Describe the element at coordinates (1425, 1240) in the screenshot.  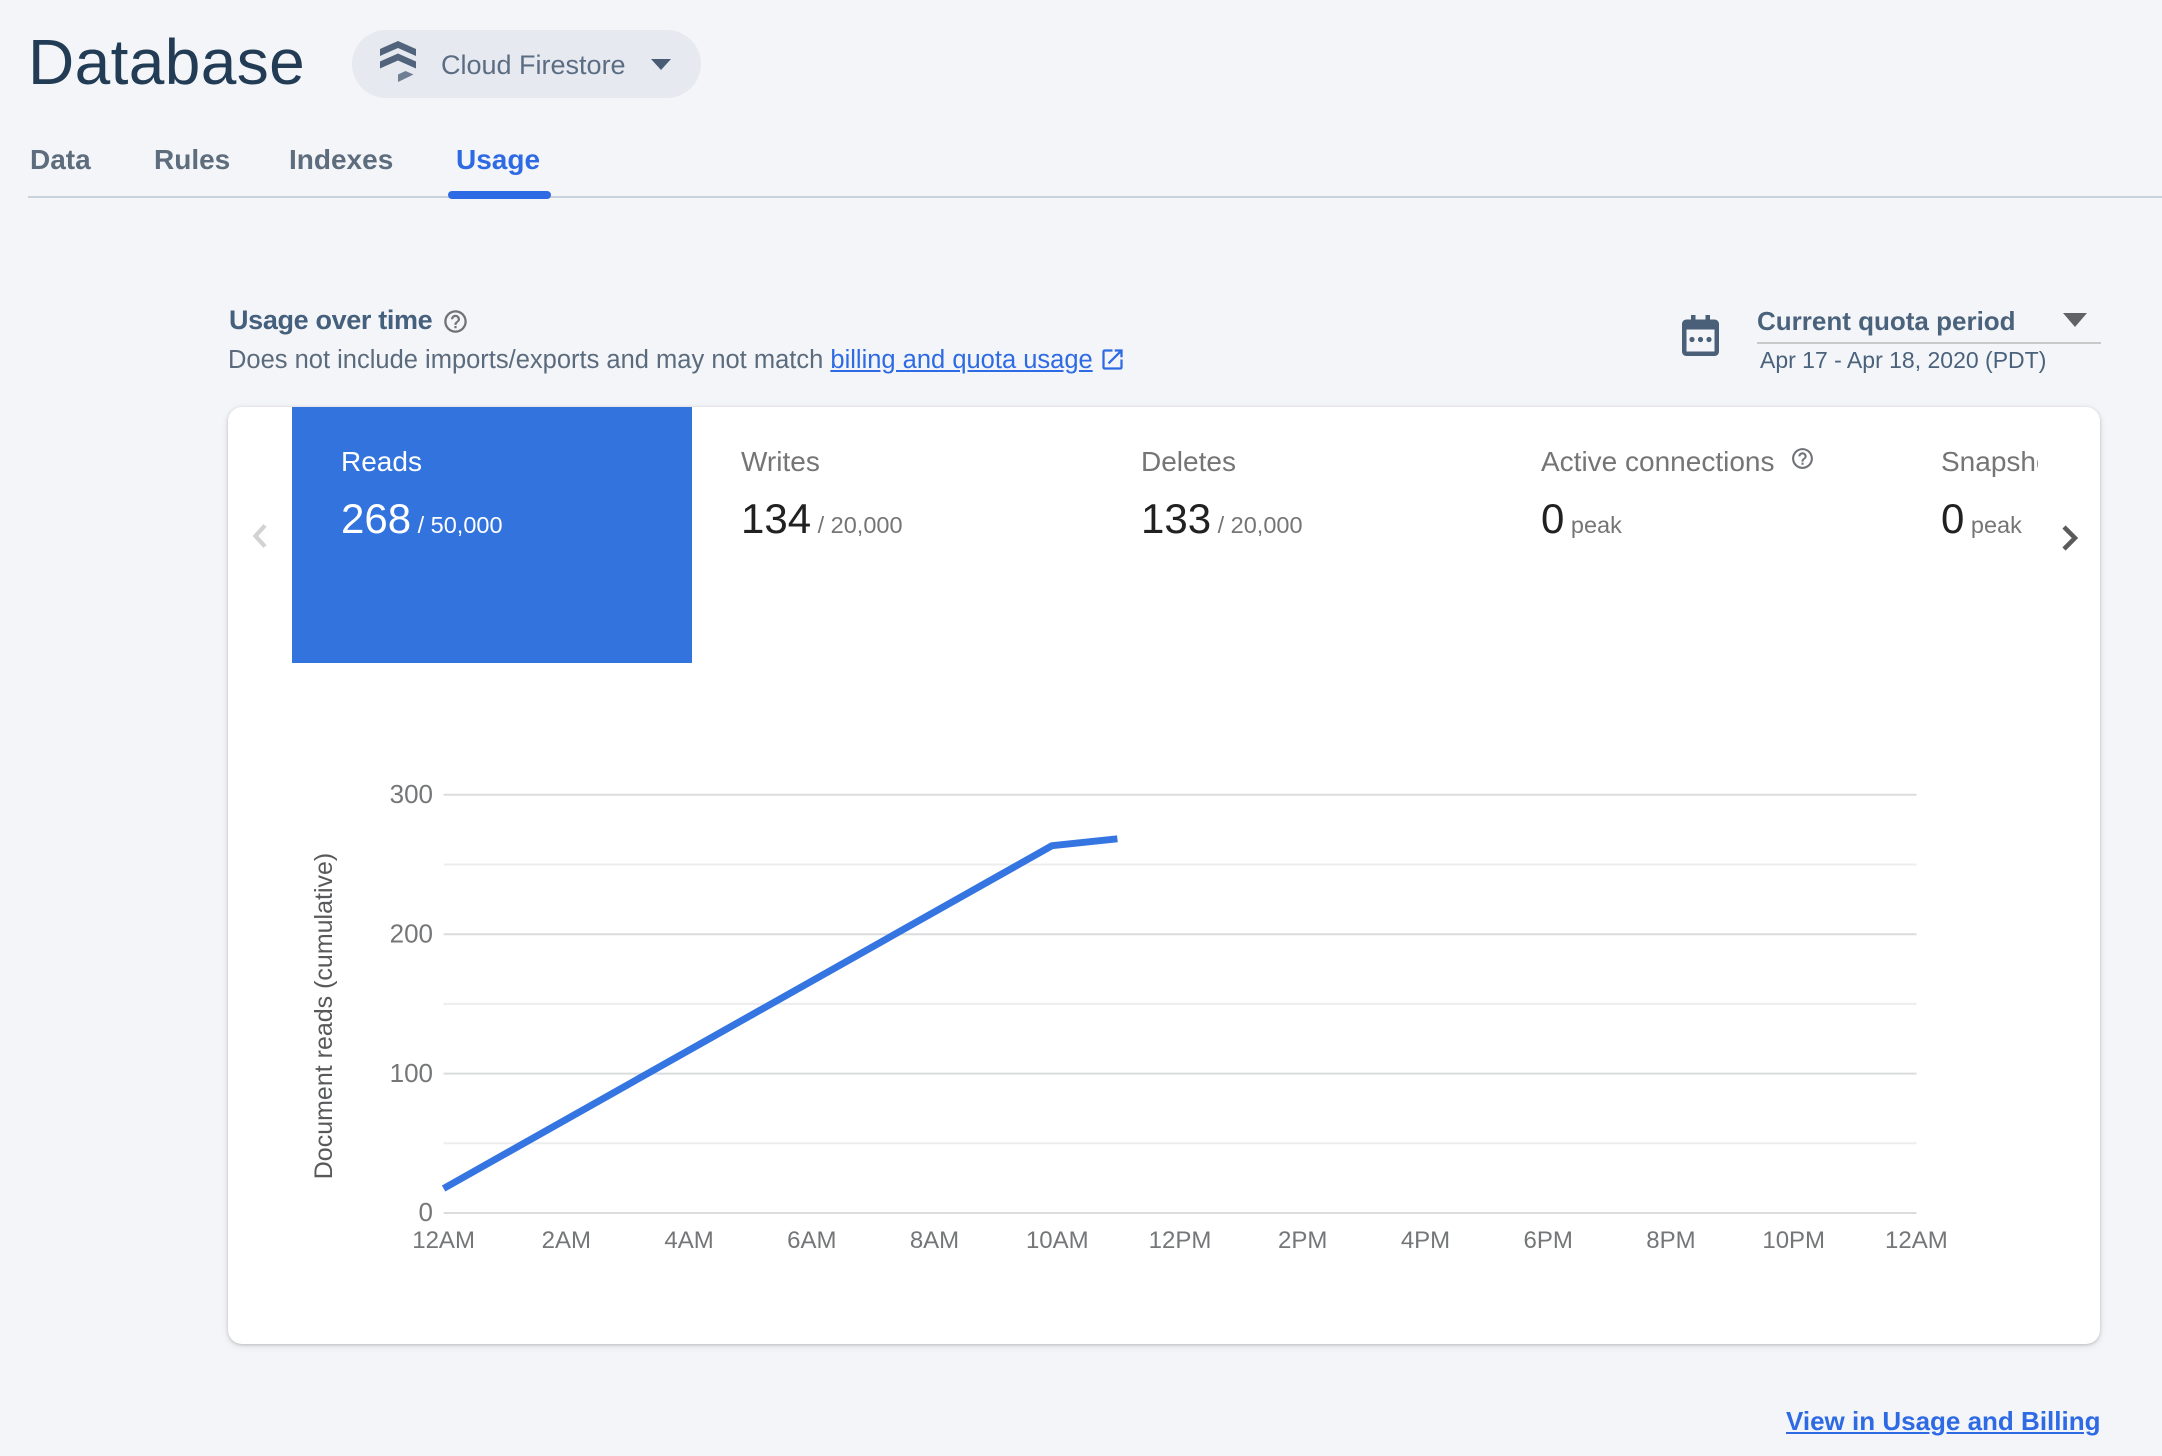
I see `svg-text: 4PM` at that location.